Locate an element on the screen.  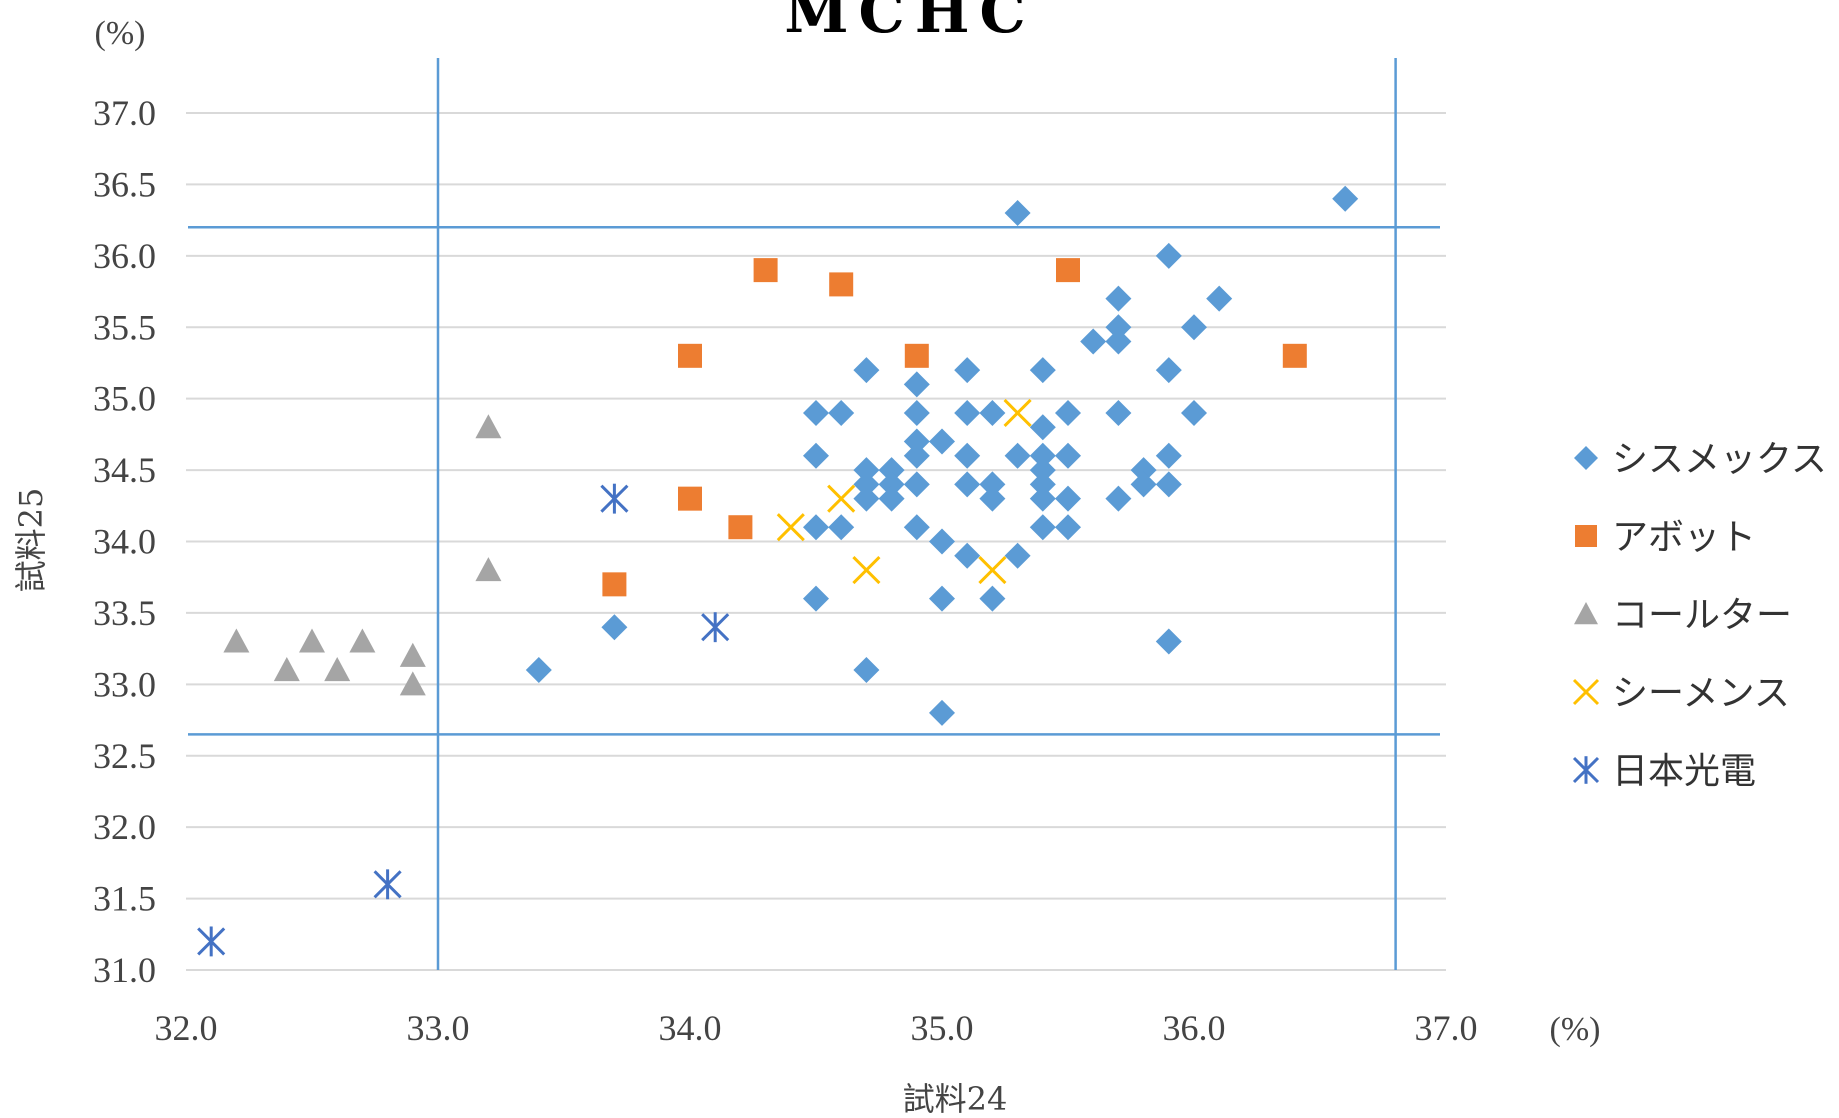
y-tick-label: 36.0 is located at coordinates (124, 256).